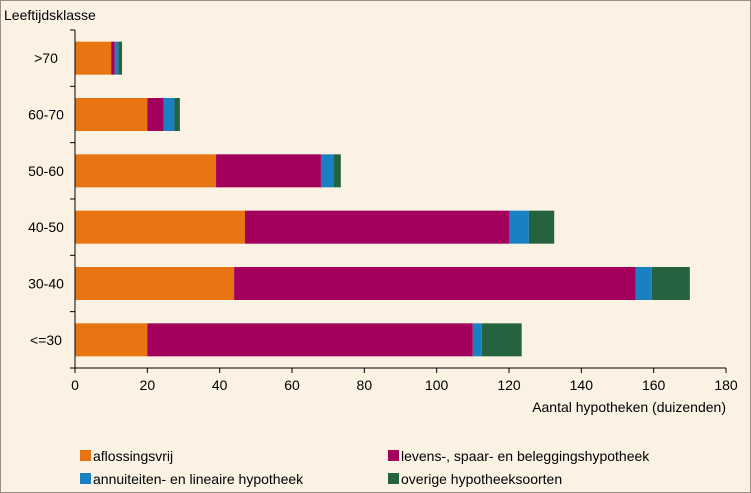 This screenshot has width=751, height=493. What do you see at coordinates (481, 479) in the screenshot?
I see `legend-label: overige hypotheeksoorten` at bounding box center [481, 479].